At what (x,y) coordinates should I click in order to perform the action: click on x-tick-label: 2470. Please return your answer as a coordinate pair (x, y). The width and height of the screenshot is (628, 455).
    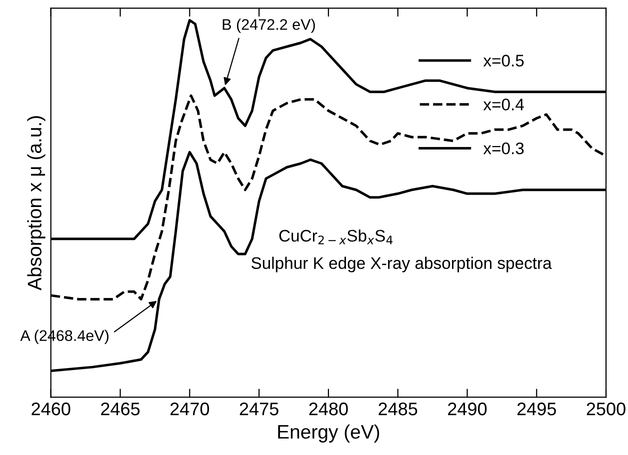
    Looking at the image, I should click on (190, 409).